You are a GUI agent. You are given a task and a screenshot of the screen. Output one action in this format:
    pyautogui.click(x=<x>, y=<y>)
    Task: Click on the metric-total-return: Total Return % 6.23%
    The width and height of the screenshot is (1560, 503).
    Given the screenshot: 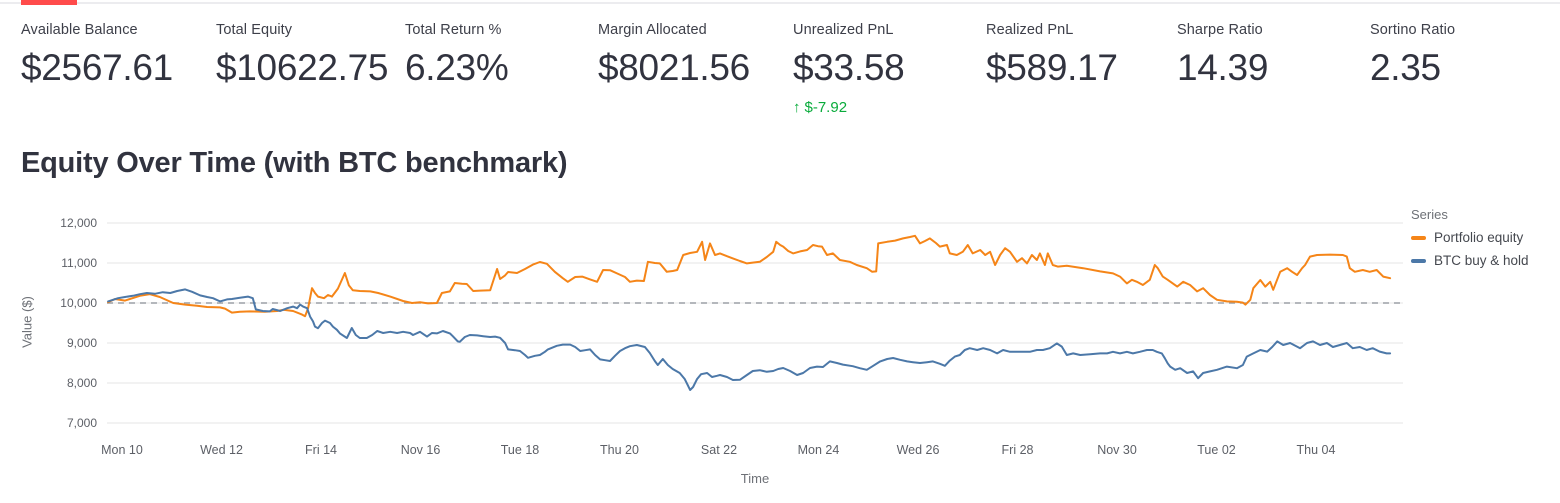 What is the action you would take?
    pyautogui.click(x=499, y=55)
    